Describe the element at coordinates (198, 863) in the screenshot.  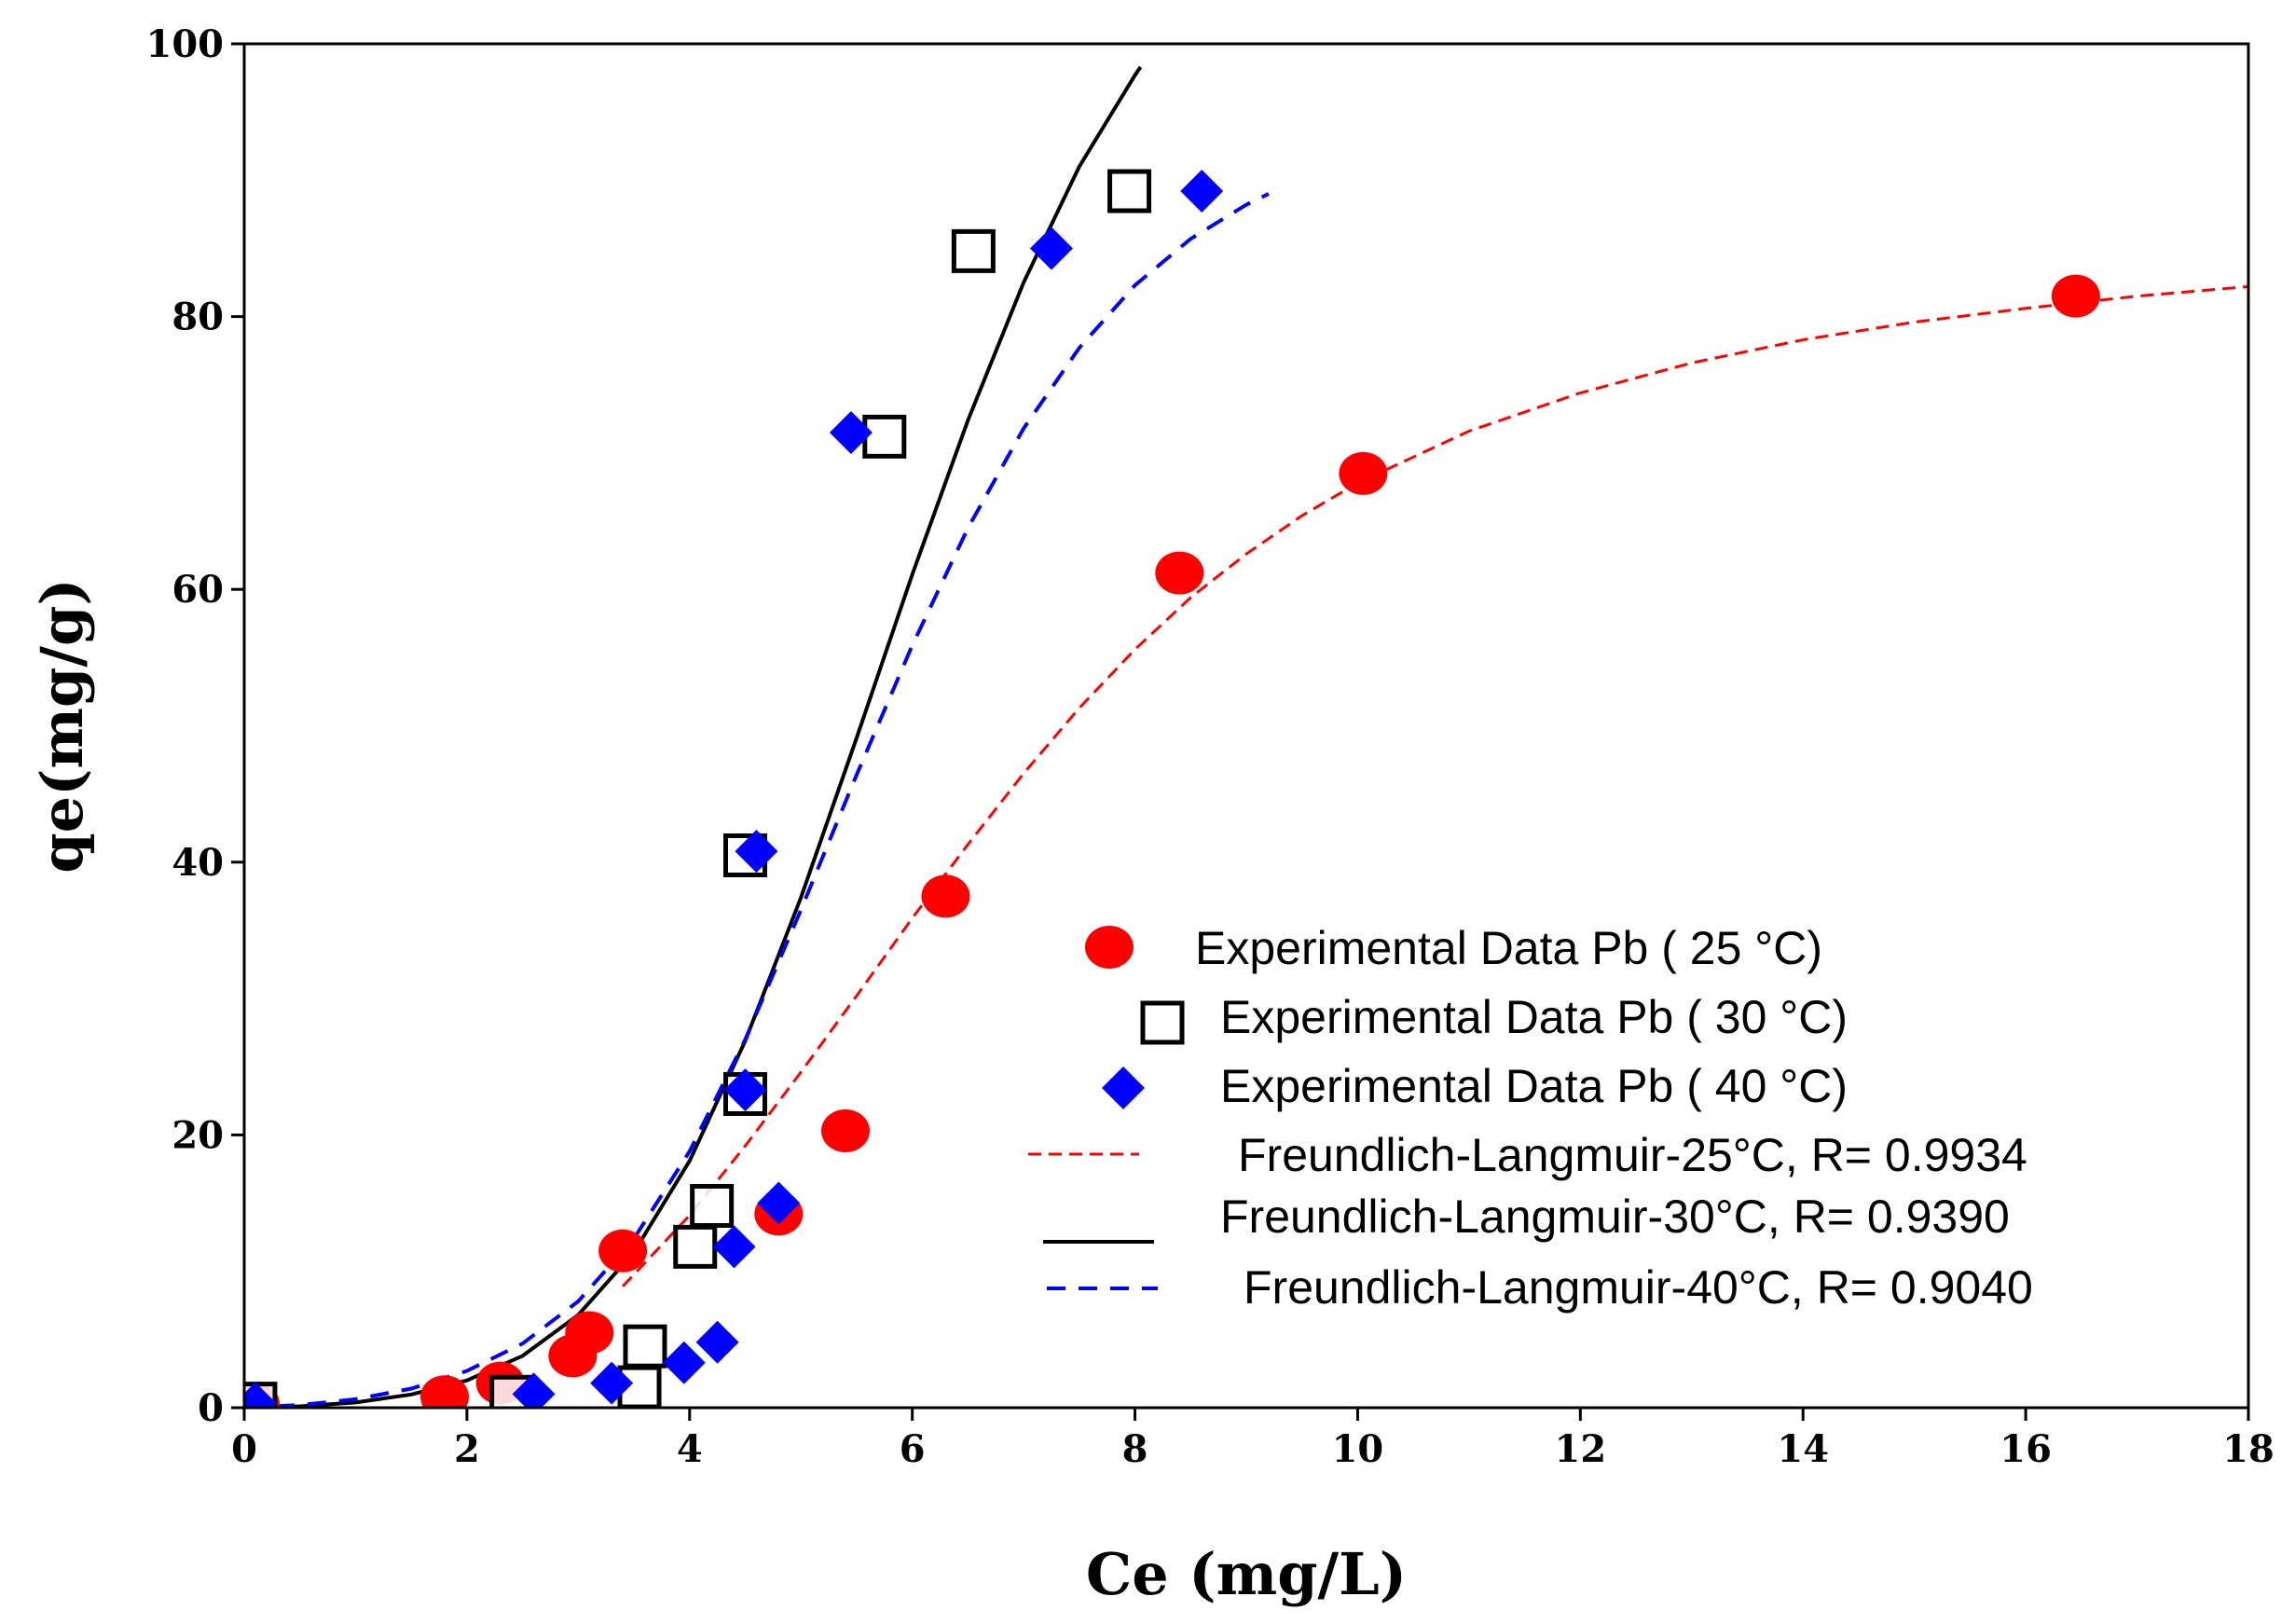
I see `y-tick-label: 40` at that location.